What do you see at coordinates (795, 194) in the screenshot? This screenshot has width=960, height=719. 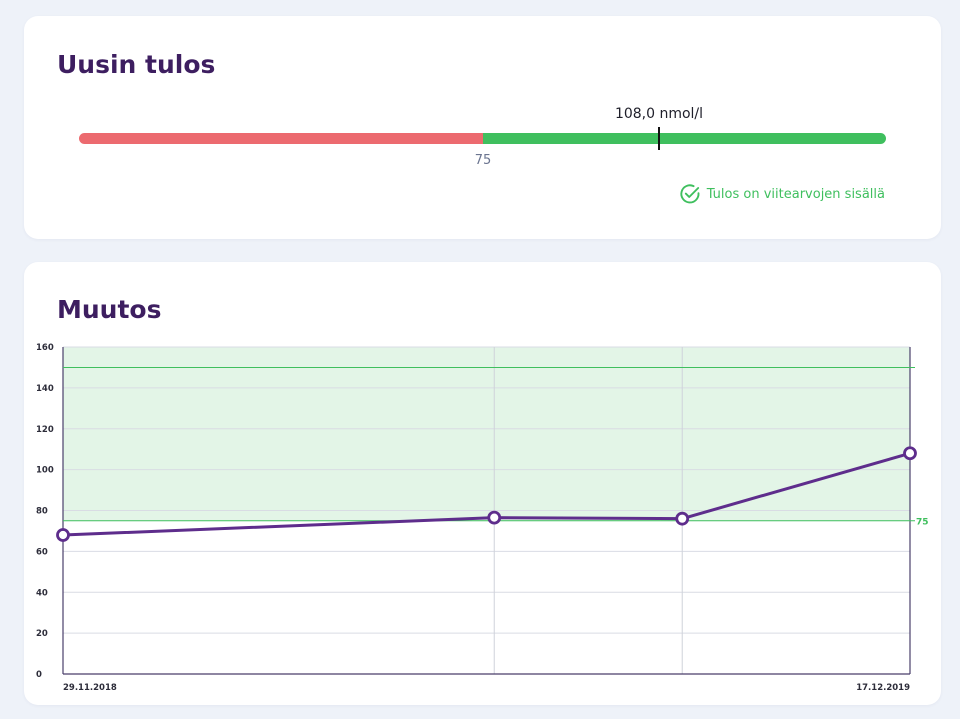 I see `status-text: Tulos on viitearvojen sisällä` at bounding box center [795, 194].